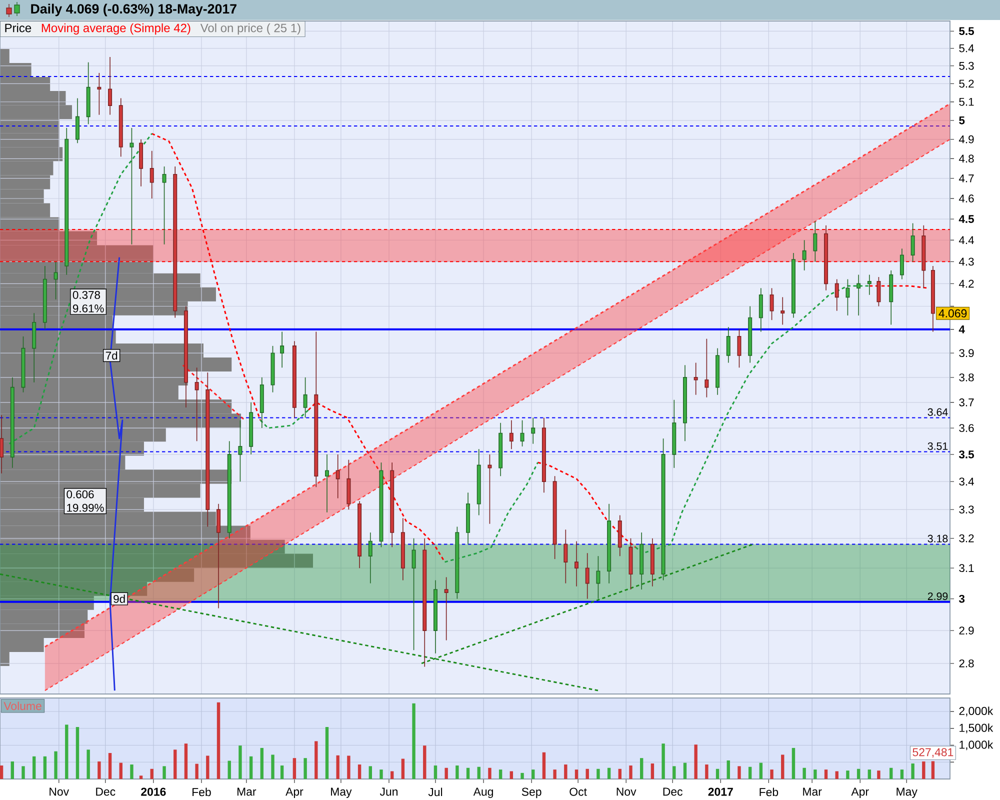  What do you see at coordinates (112, 355) in the screenshot?
I see `annotation: 7d` at bounding box center [112, 355].